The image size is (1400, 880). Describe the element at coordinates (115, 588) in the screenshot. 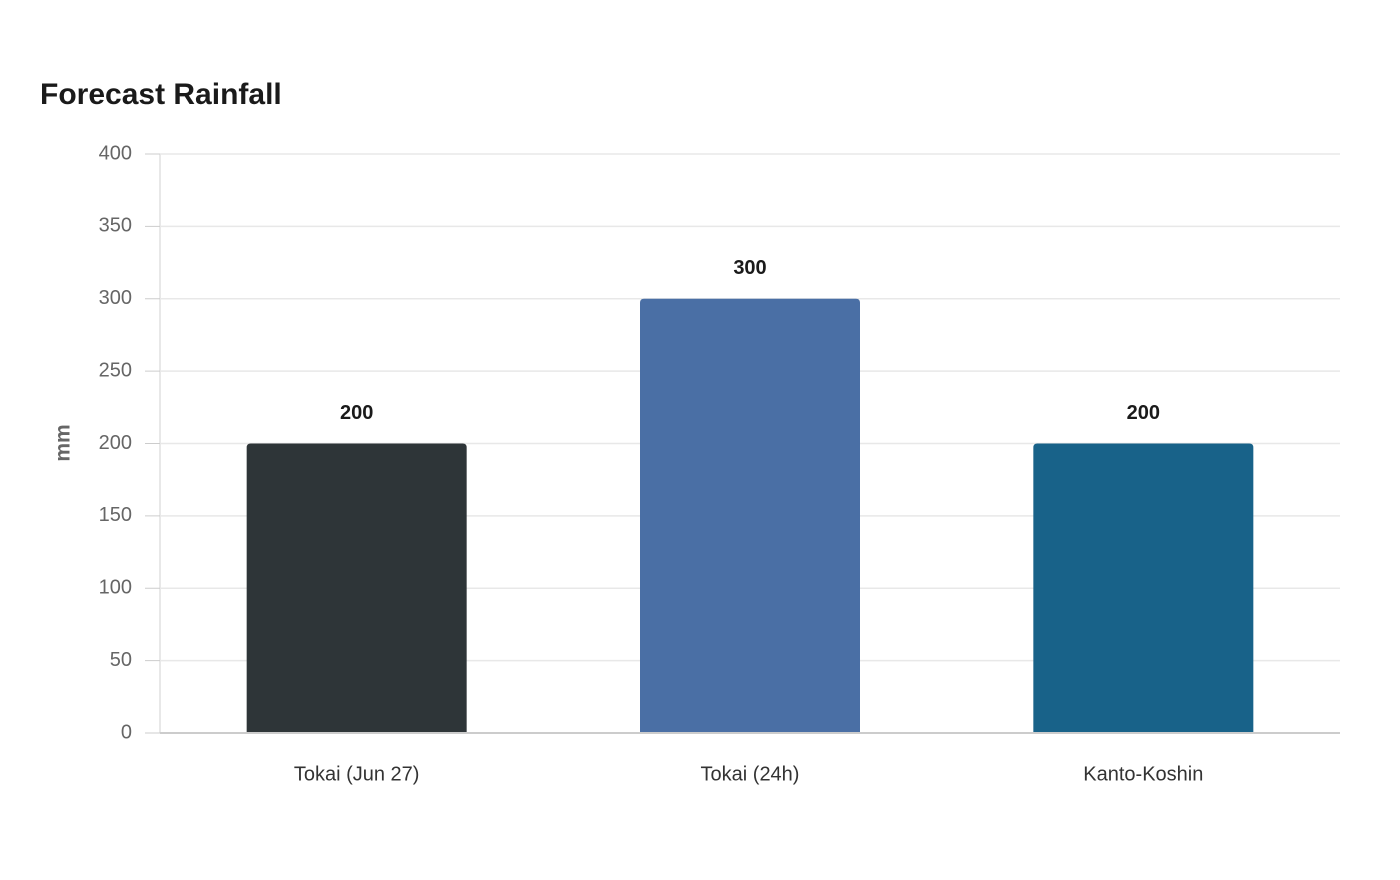

I see `y-tick-label: 100` at that location.